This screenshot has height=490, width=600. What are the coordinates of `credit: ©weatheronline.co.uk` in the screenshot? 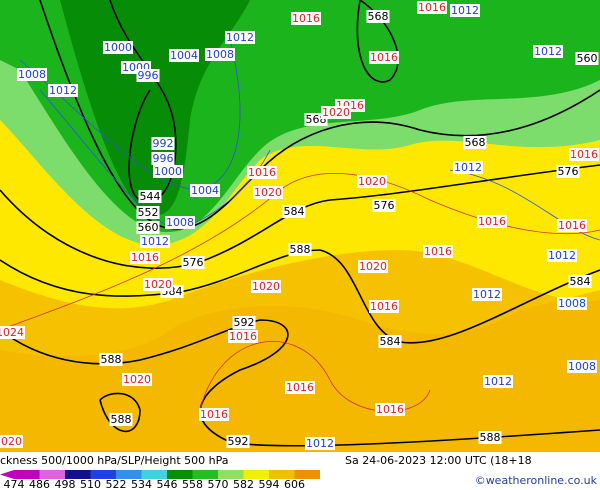 It's located at (536, 480).